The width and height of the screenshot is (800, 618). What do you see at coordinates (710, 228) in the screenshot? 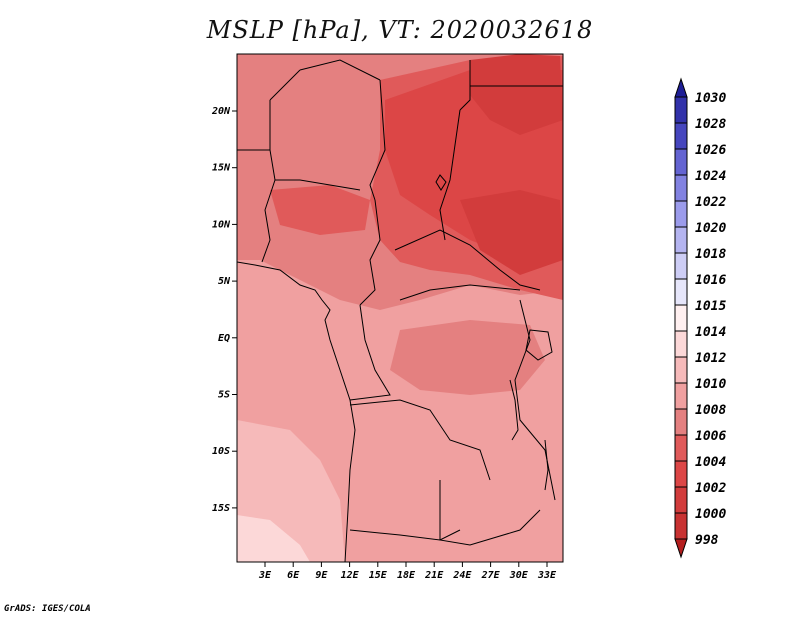
I see `colorbar-label: 1020` at bounding box center [710, 228].